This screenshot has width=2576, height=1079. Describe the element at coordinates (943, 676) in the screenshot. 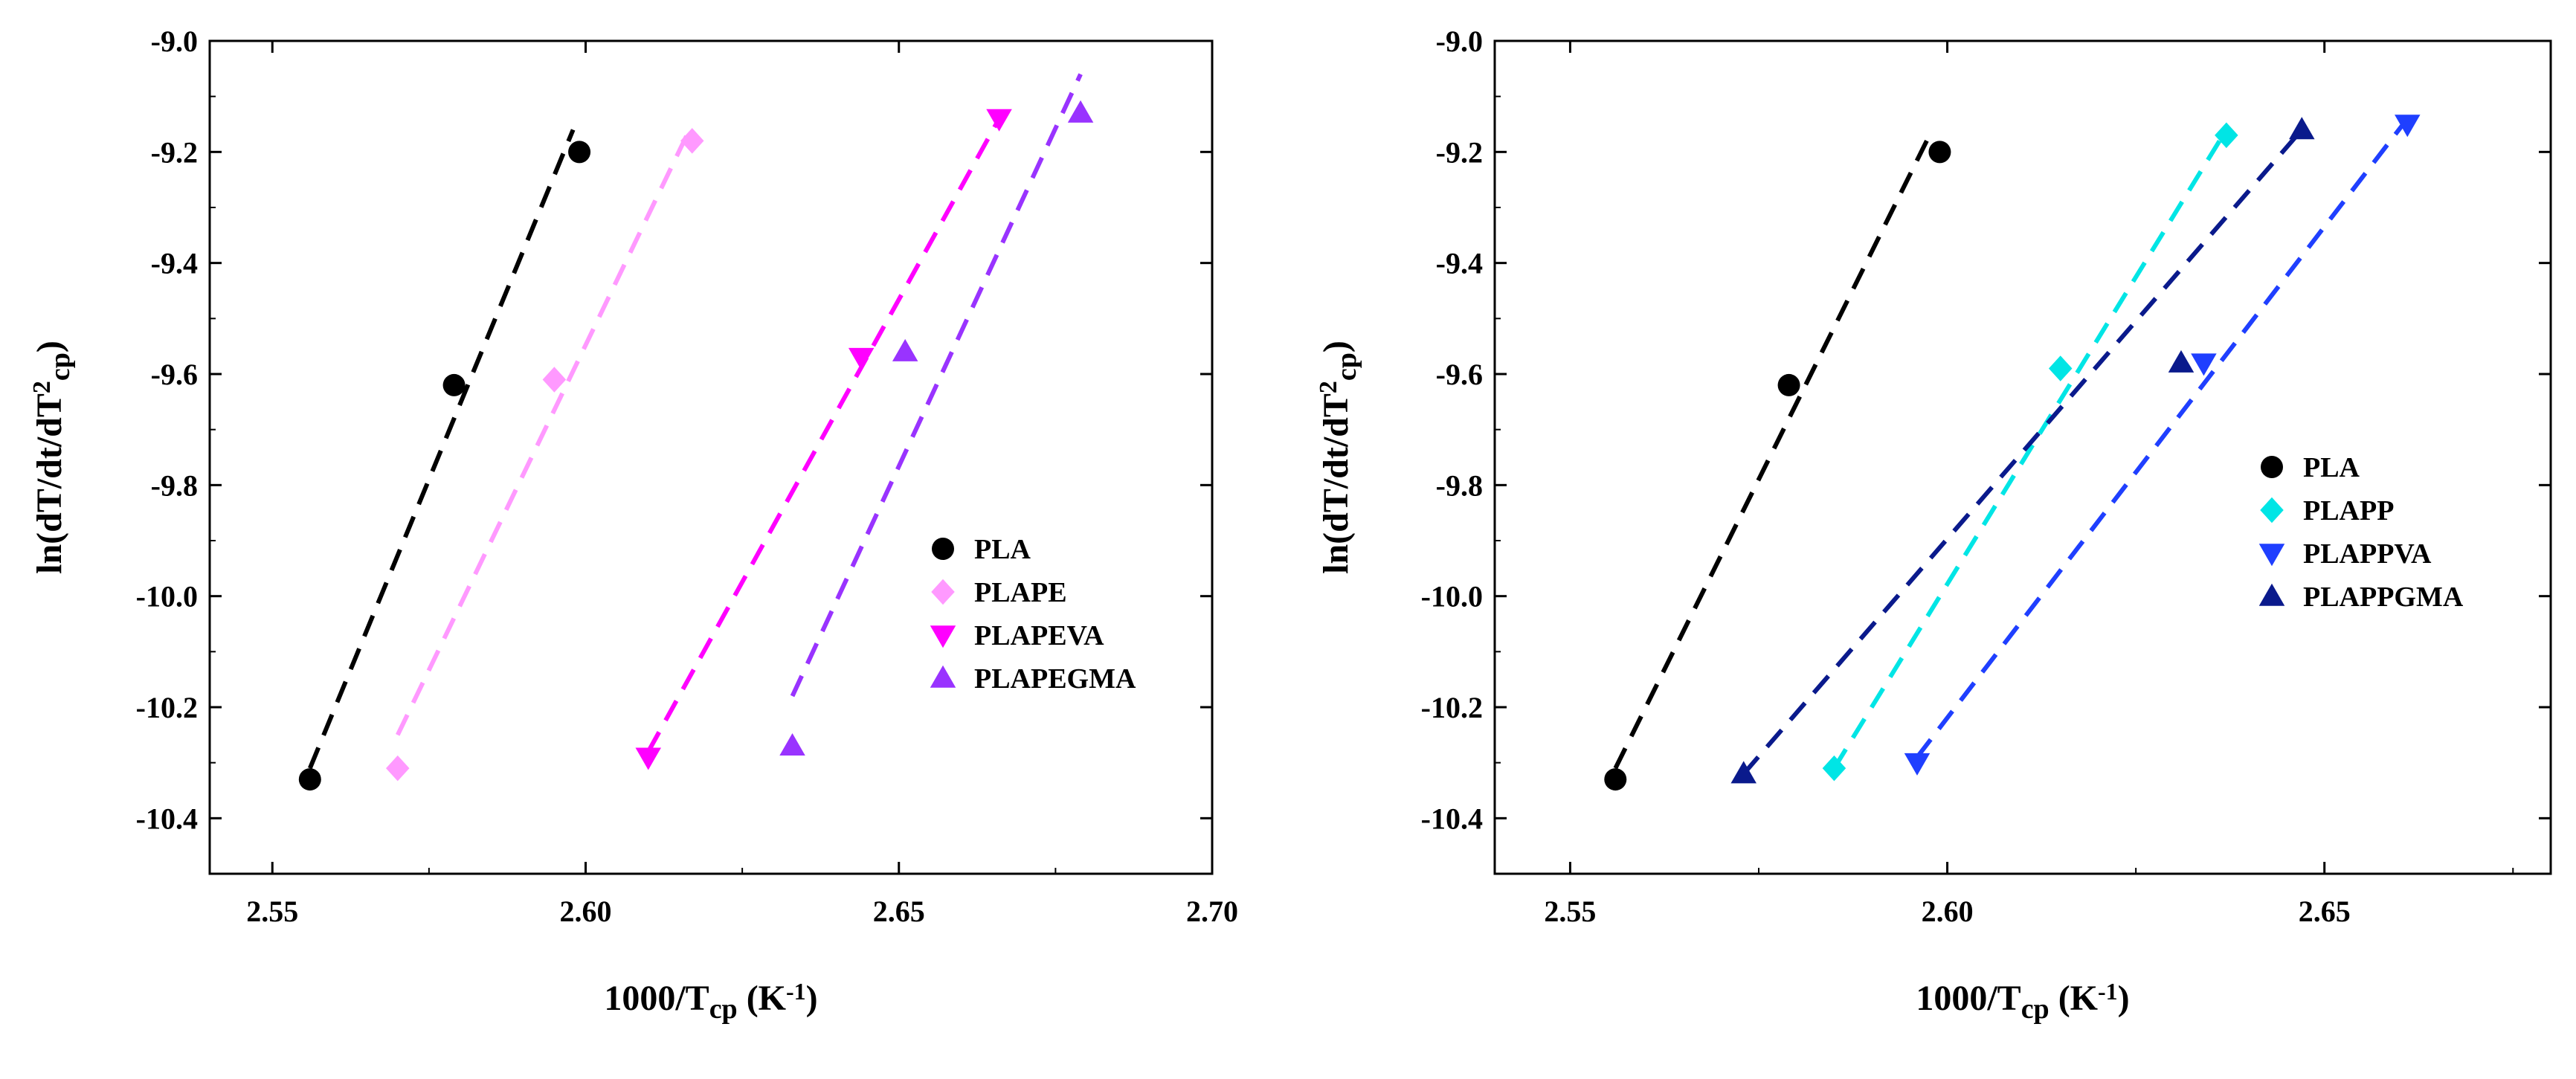

I see `legend-marker-plapegma` at that location.